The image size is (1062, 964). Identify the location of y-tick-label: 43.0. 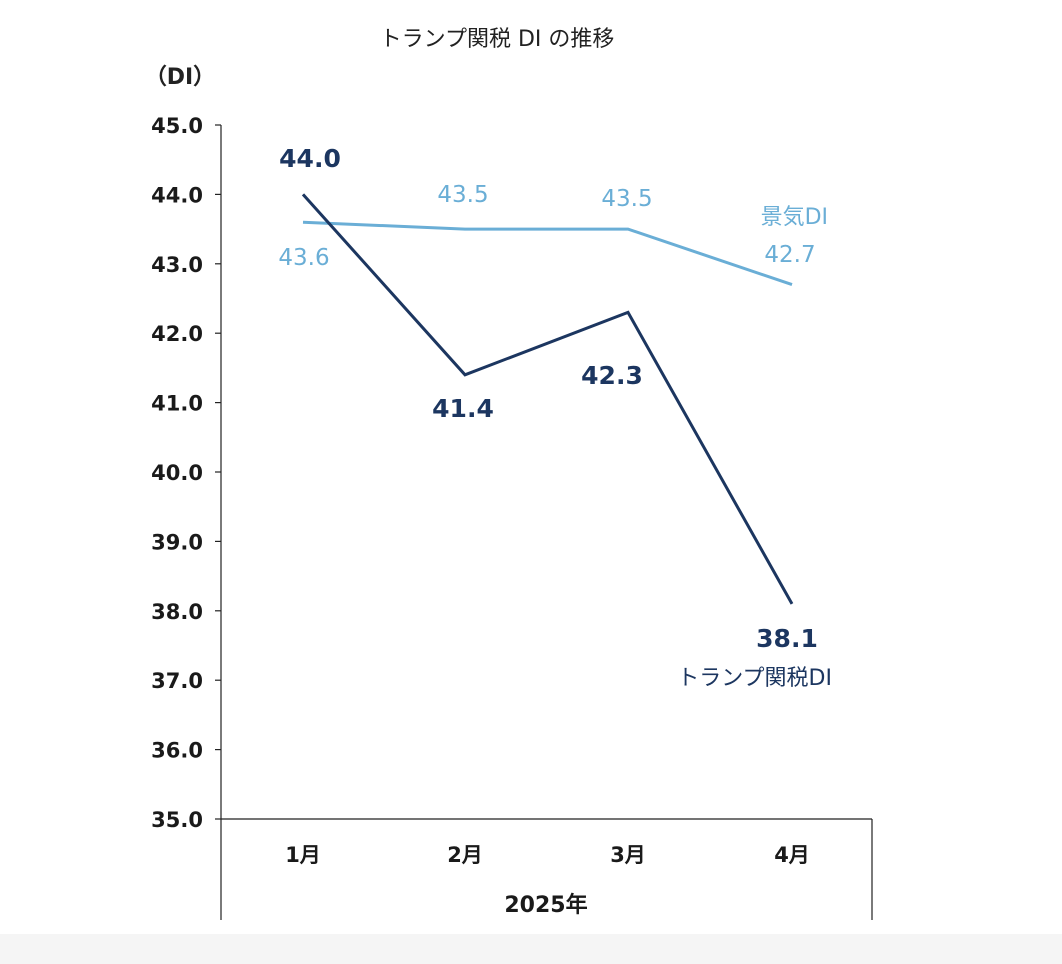
(177, 265).